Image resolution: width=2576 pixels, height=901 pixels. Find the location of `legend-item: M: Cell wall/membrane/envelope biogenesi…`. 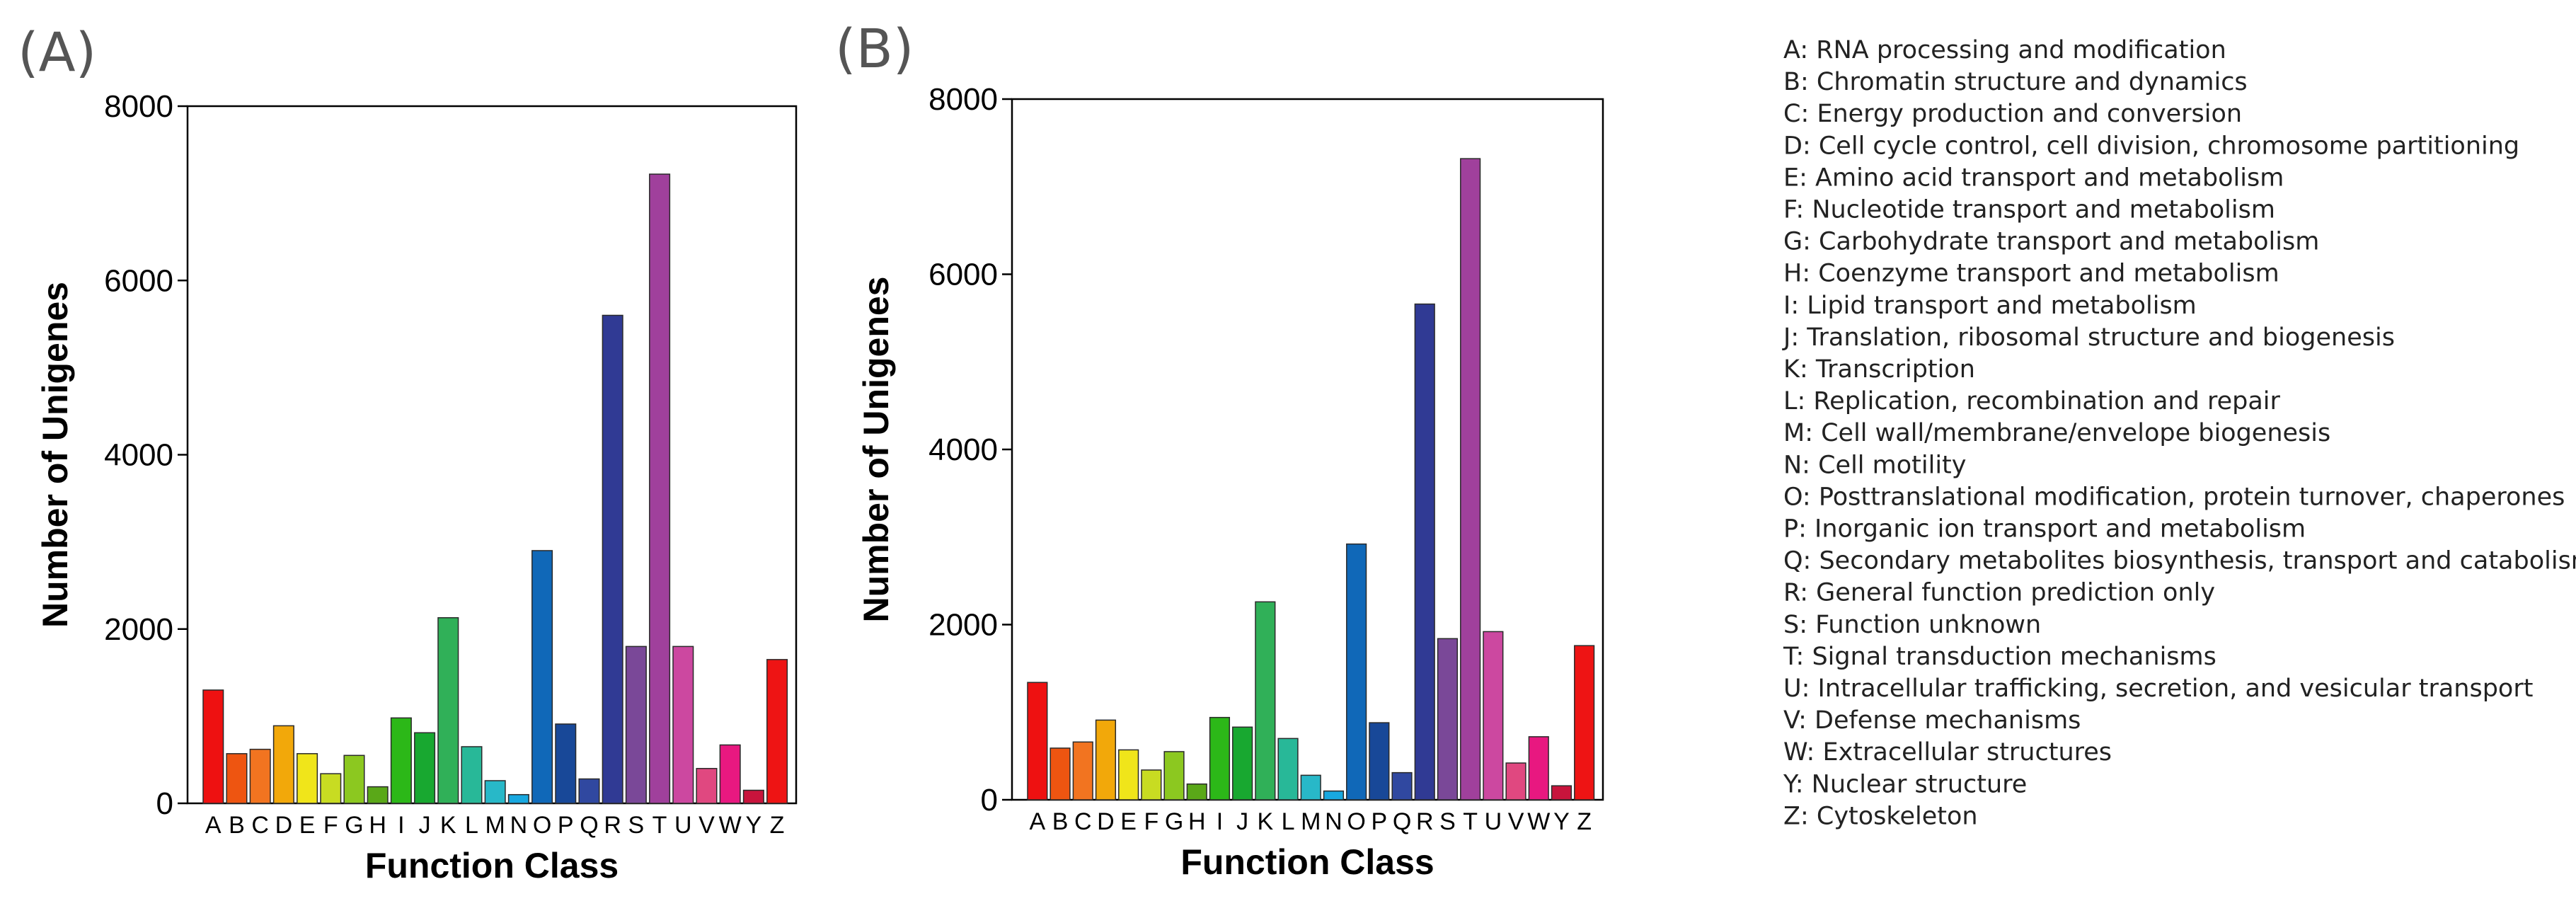

legend-item: M: Cell wall/membrane/envelope biogenesi… is located at coordinates (2057, 433).